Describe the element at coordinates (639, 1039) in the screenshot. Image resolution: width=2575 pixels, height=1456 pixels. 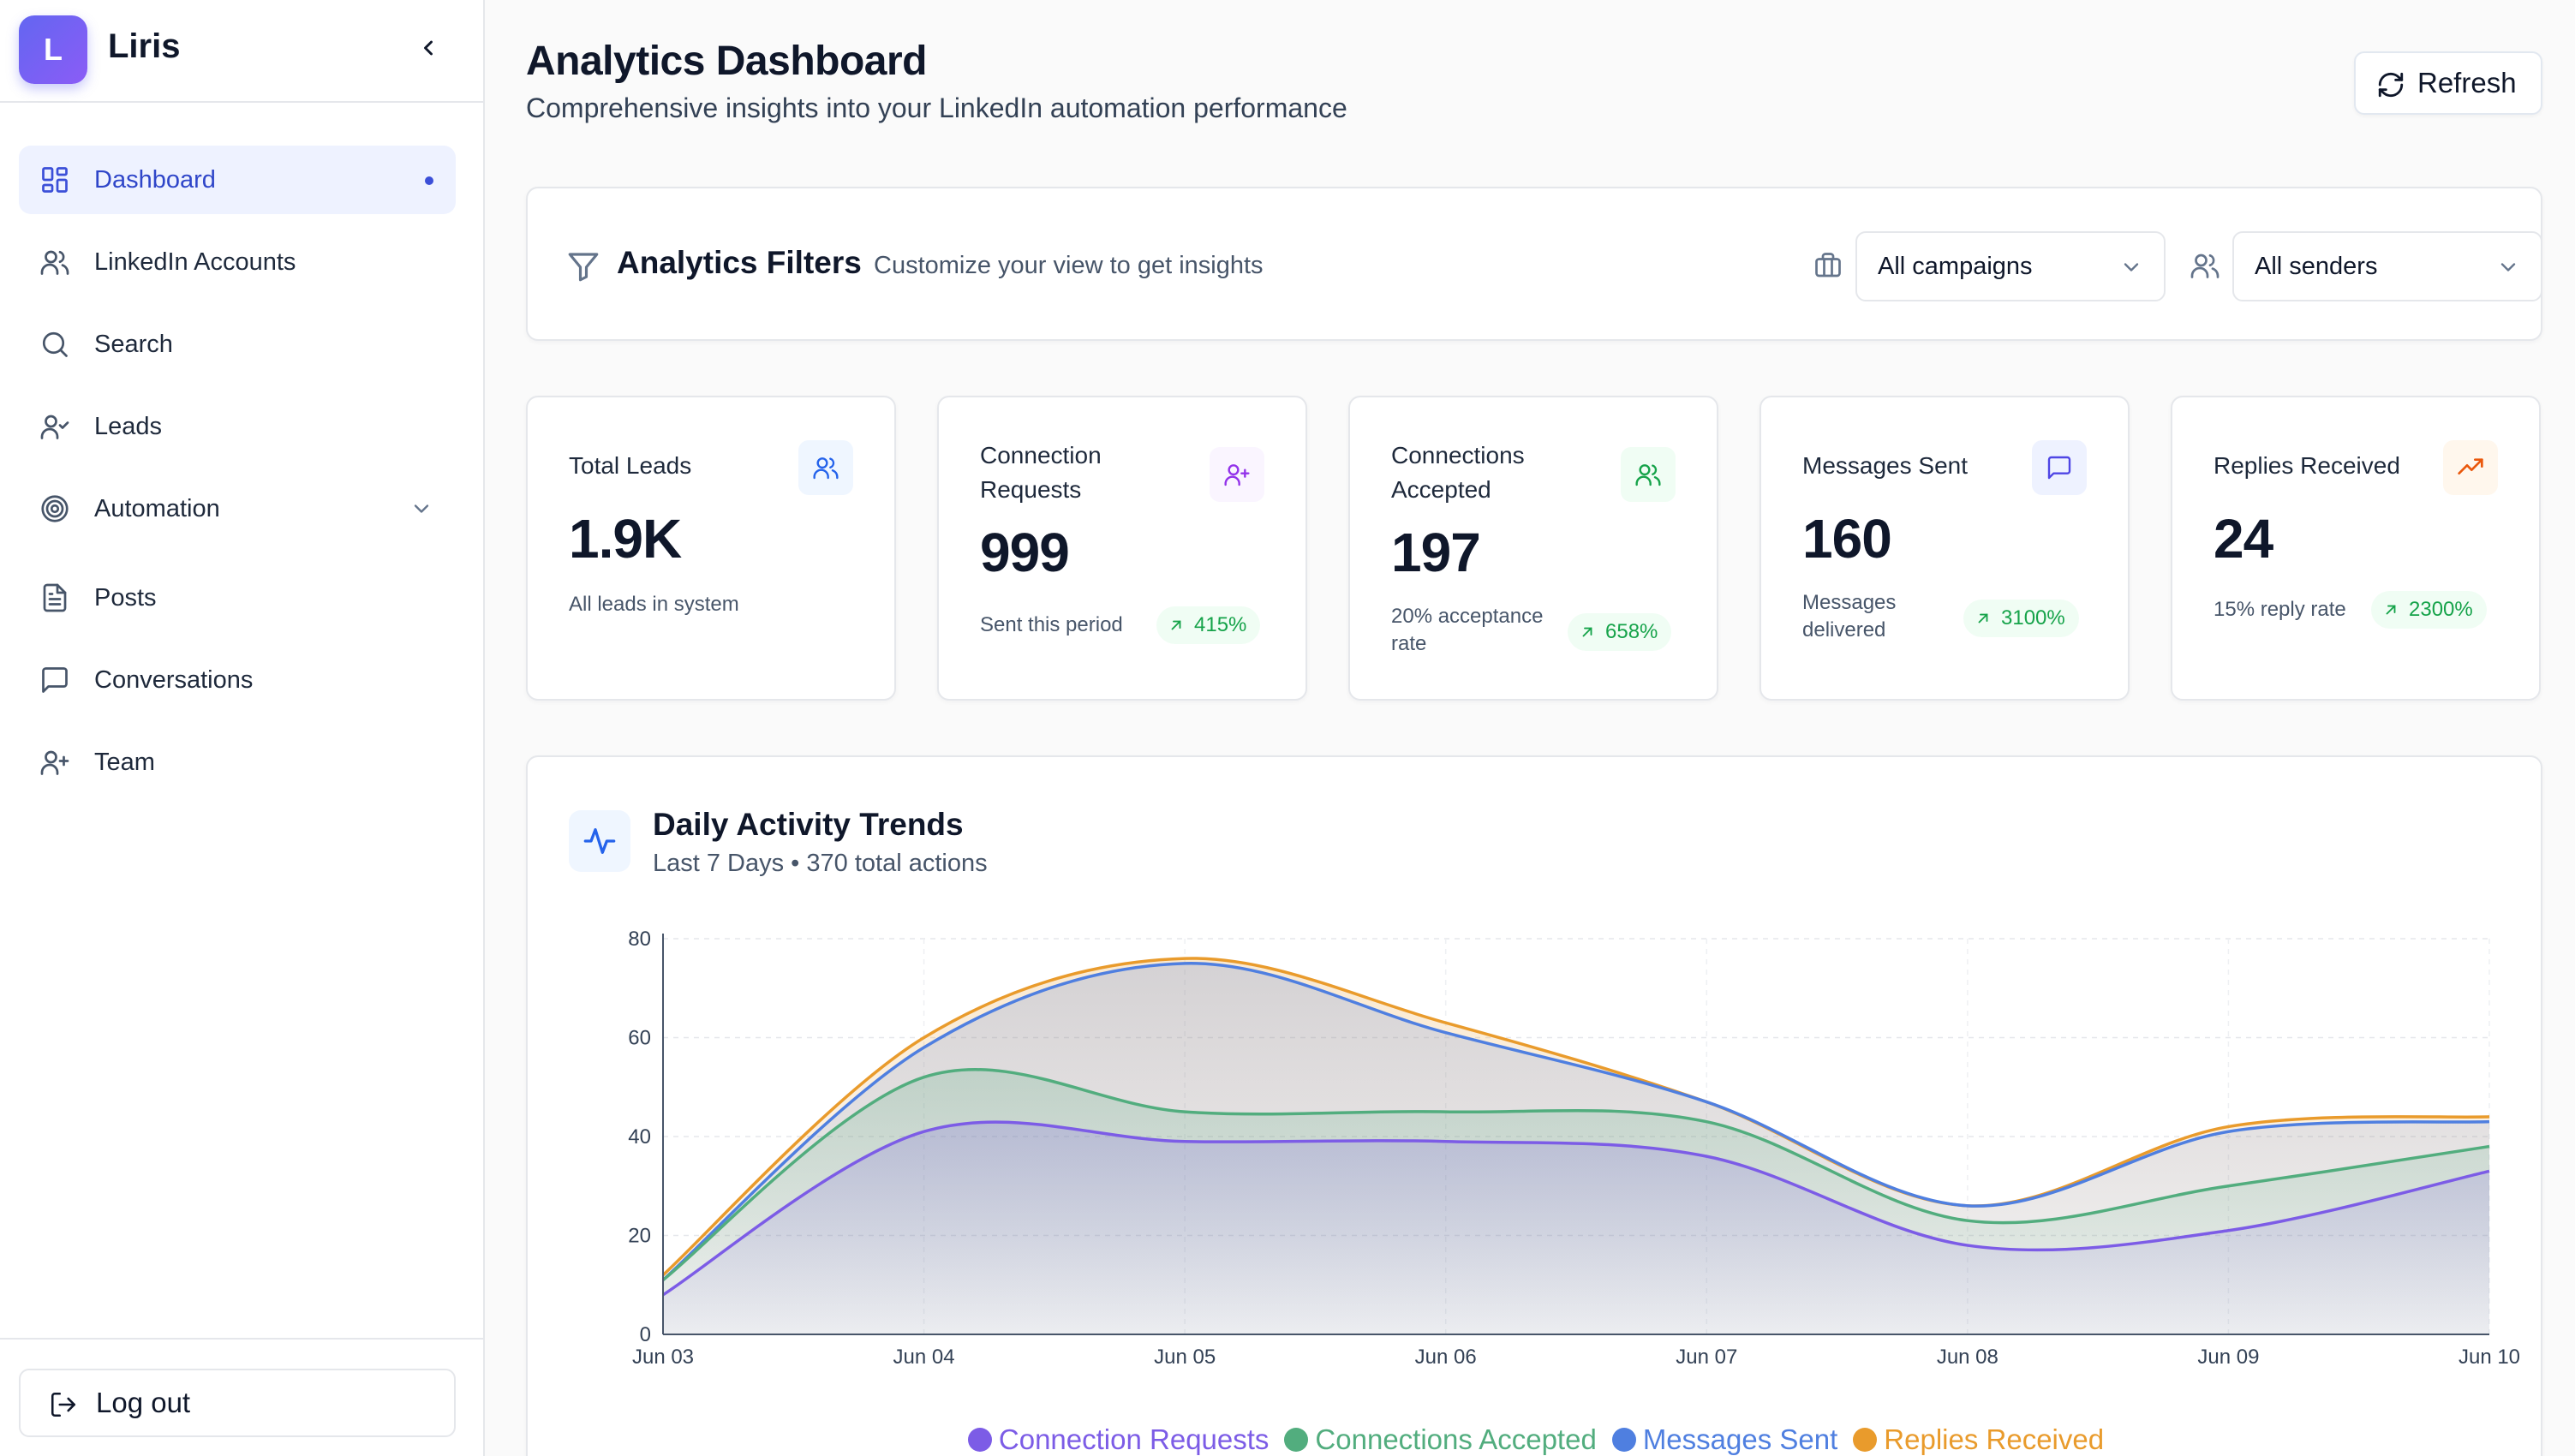
I see `y-tick-label: 60` at that location.